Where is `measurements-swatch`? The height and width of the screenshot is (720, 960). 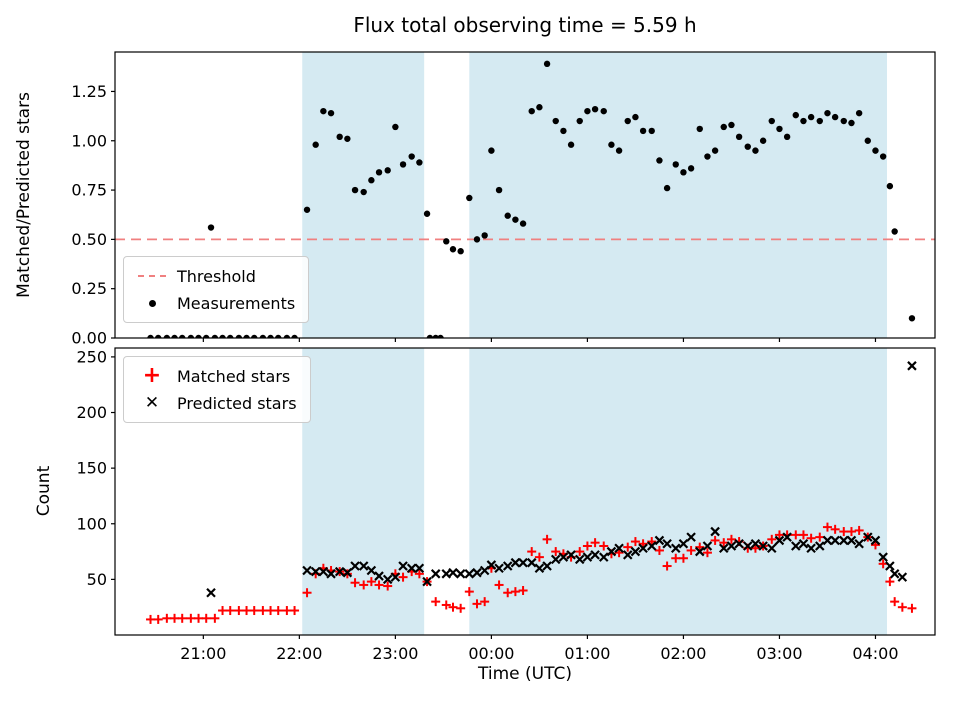
measurements-swatch is located at coordinates (152, 303).